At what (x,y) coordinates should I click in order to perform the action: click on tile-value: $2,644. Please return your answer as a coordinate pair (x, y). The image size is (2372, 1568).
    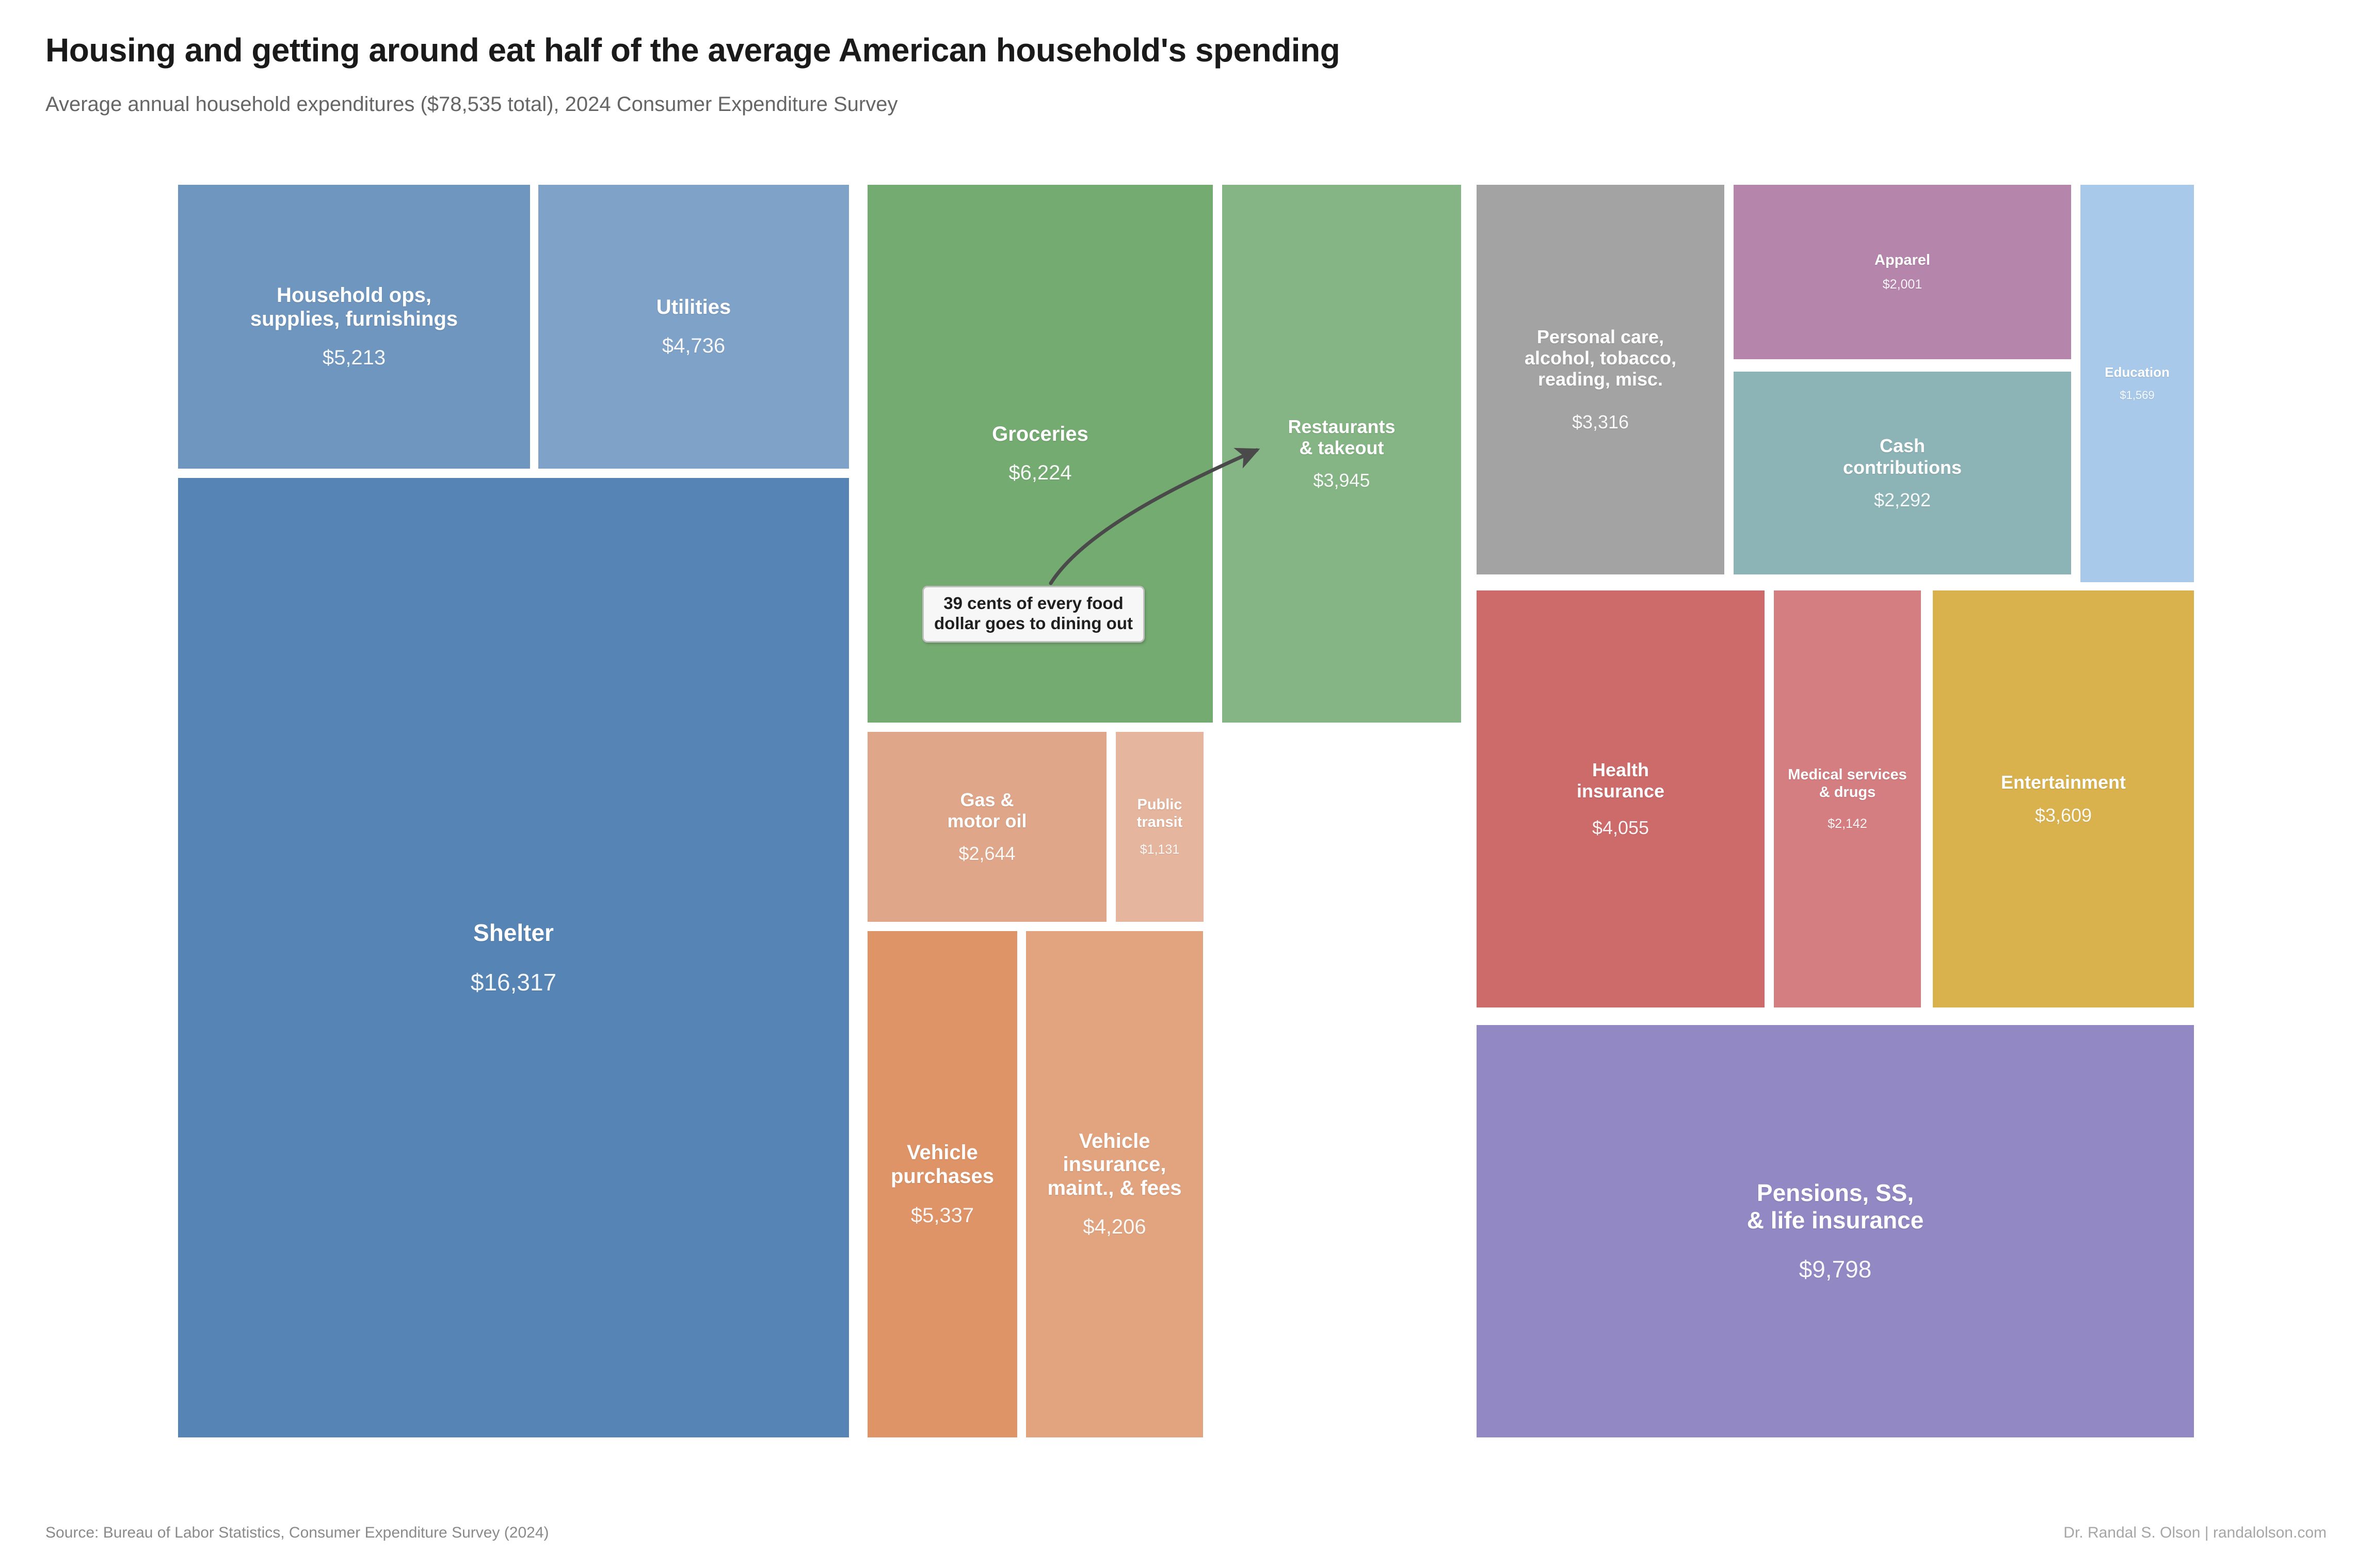
    Looking at the image, I should click on (987, 854).